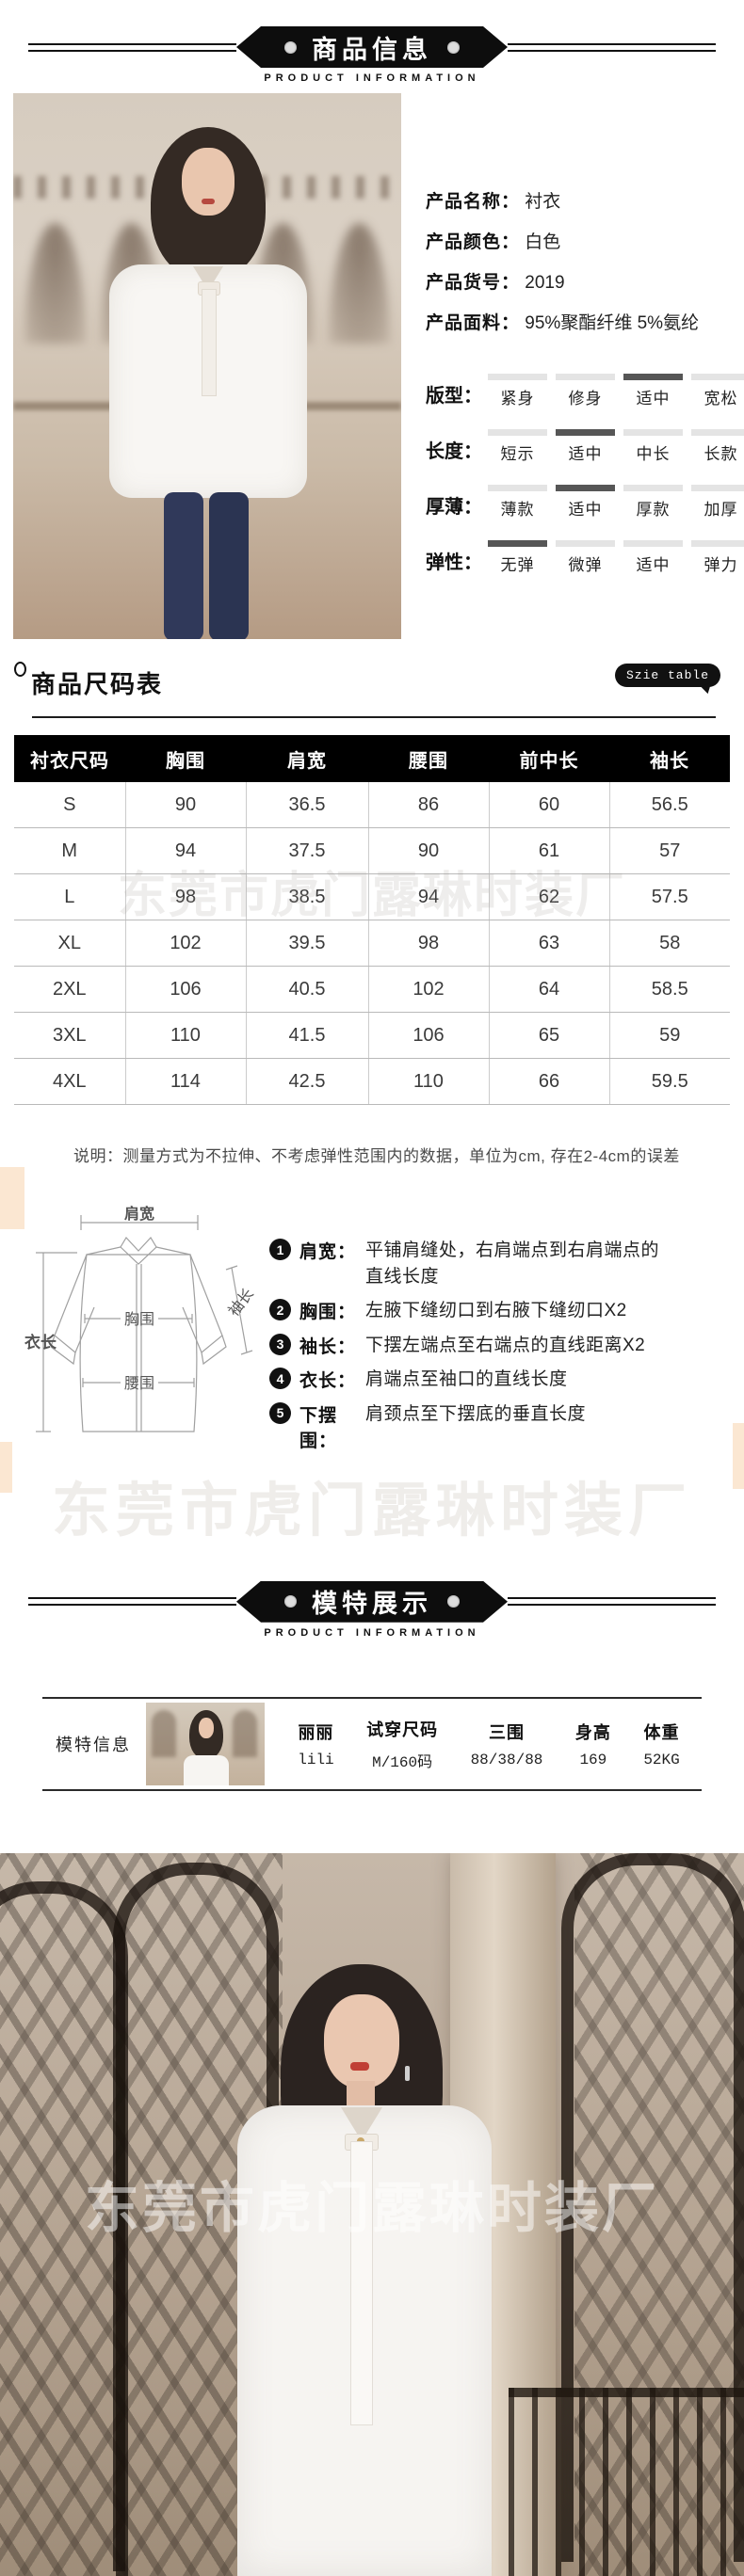  I want to click on item-number-badge: 2, so click(280, 1310).